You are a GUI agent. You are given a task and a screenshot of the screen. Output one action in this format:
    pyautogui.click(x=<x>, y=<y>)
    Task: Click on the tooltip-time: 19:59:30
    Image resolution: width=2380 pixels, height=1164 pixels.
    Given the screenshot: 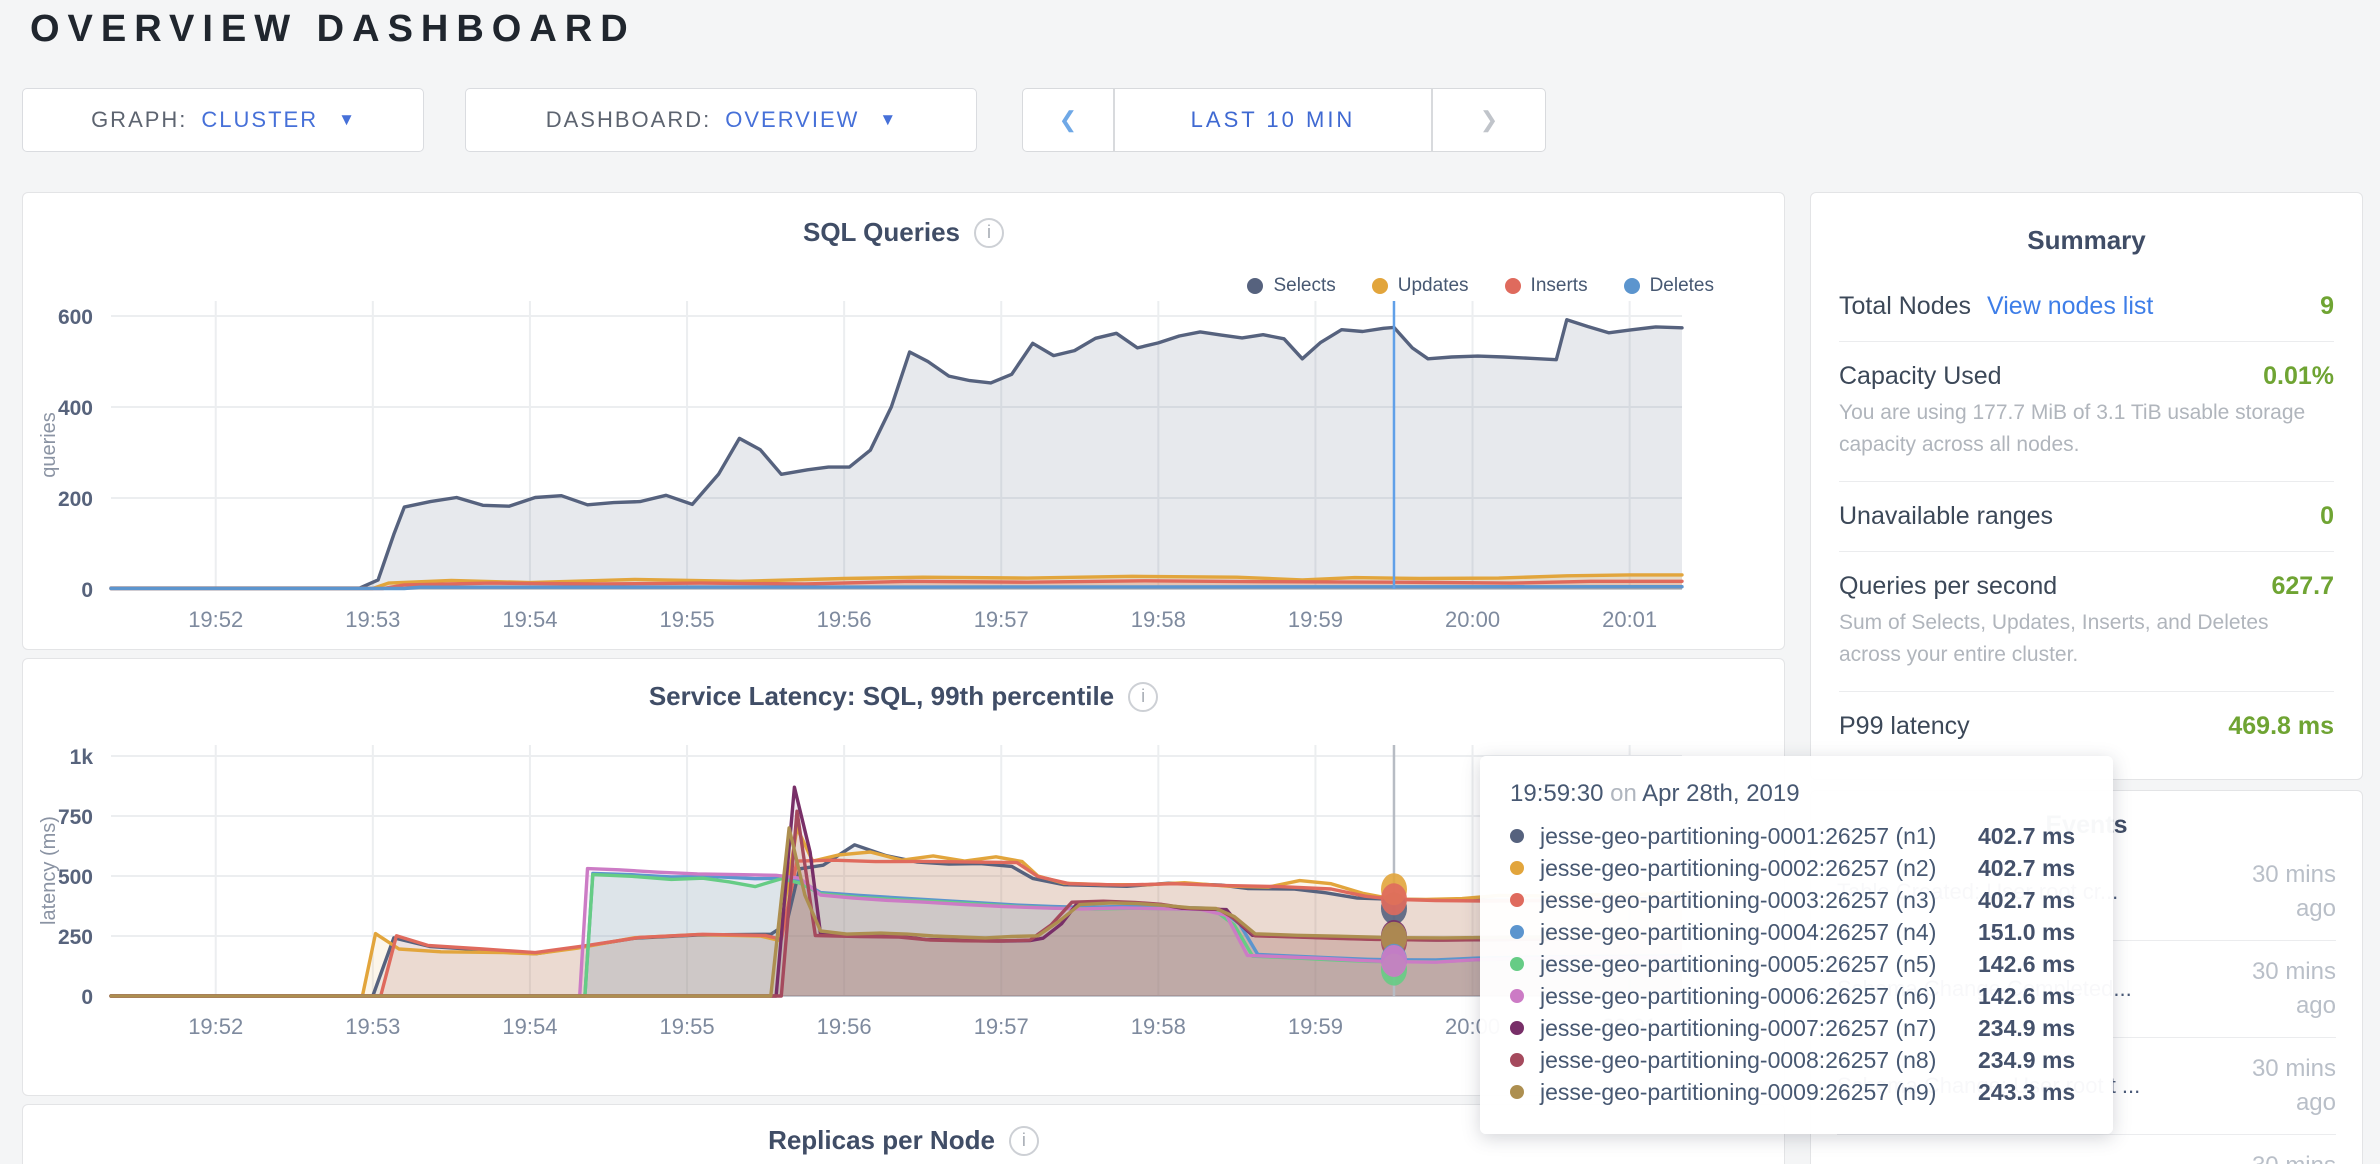 What is the action you would take?
    pyautogui.click(x=1557, y=793)
    